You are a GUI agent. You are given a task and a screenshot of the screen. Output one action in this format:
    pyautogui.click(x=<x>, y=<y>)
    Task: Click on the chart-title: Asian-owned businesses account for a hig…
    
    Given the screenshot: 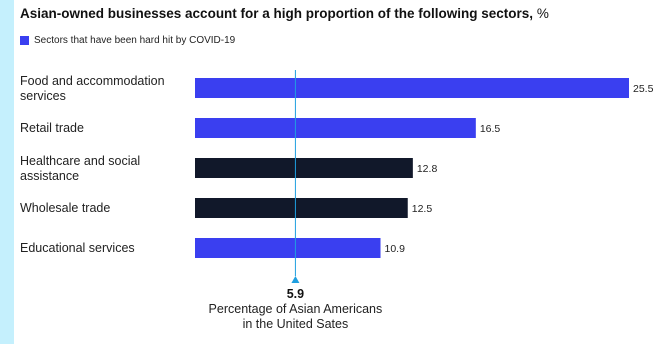 What is the action you would take?
    pyautogui.click(x=284, y=13)
    